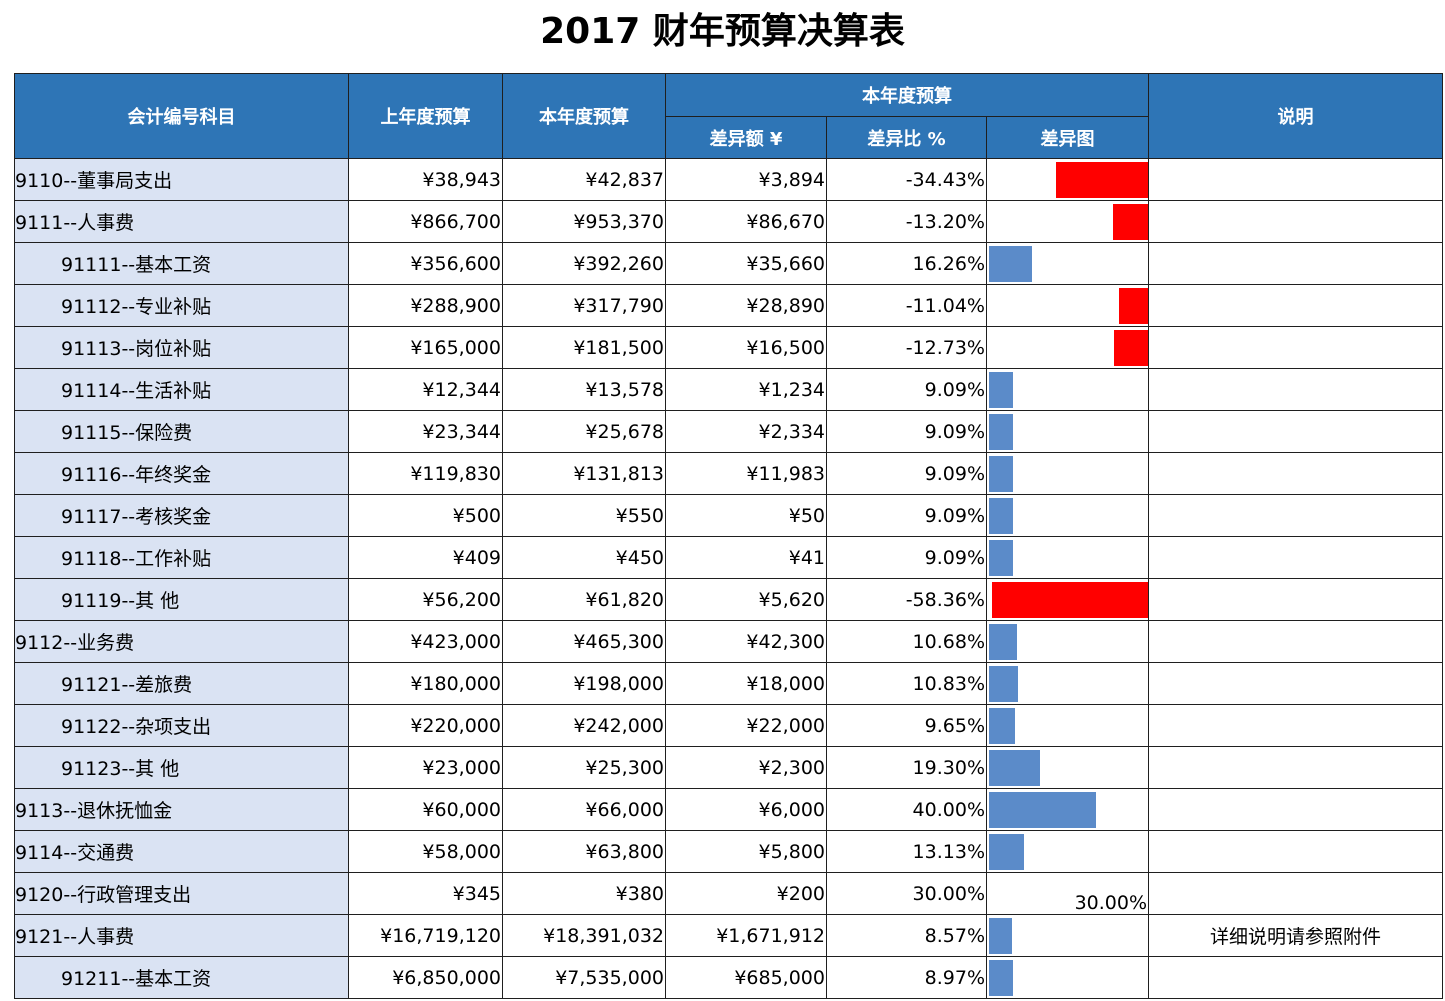 The width and height of the screenshot is (1445, 1001). I want to click on diff-amount-cell: ¥2,300, so click(746, 767).